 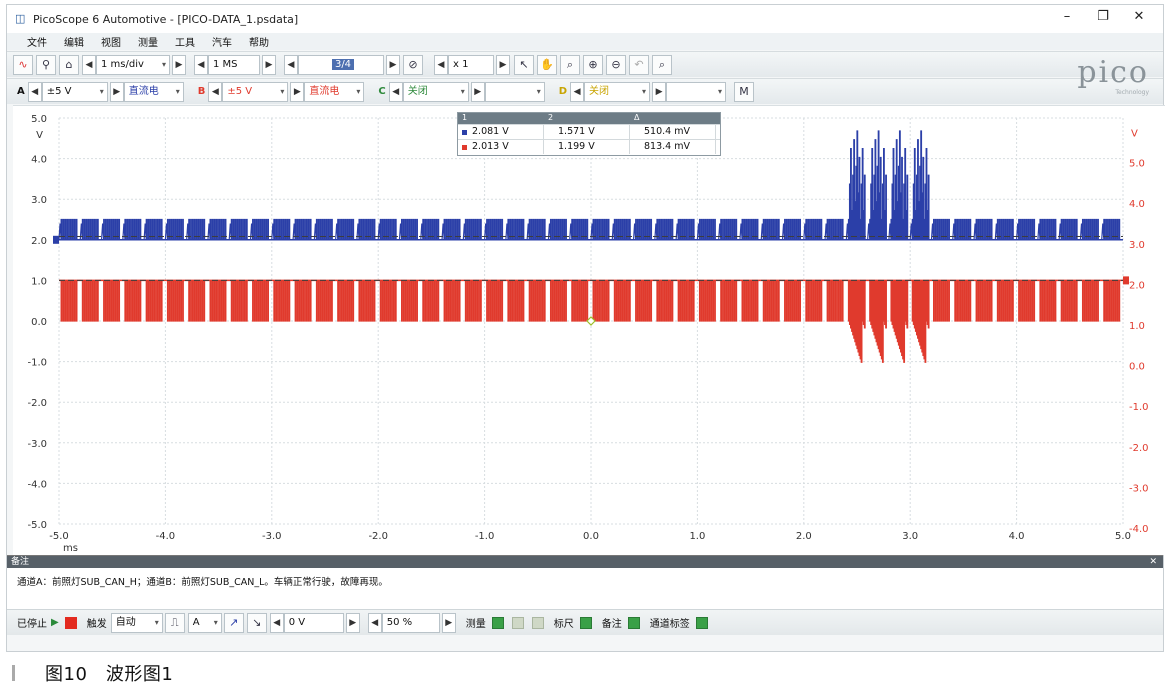 What do you see at coordinates (585, 622) in the screenshot?
I see `ruler-toggle-icon` at bounding box center [585, 622].